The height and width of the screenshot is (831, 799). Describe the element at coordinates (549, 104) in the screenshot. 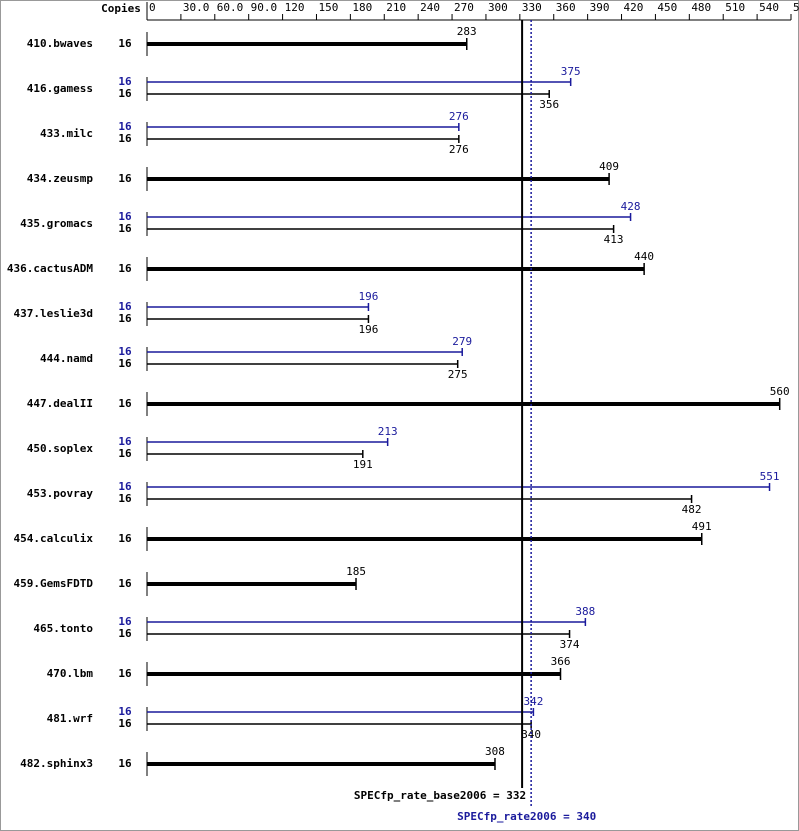

I see `value-label: 356` at that location.